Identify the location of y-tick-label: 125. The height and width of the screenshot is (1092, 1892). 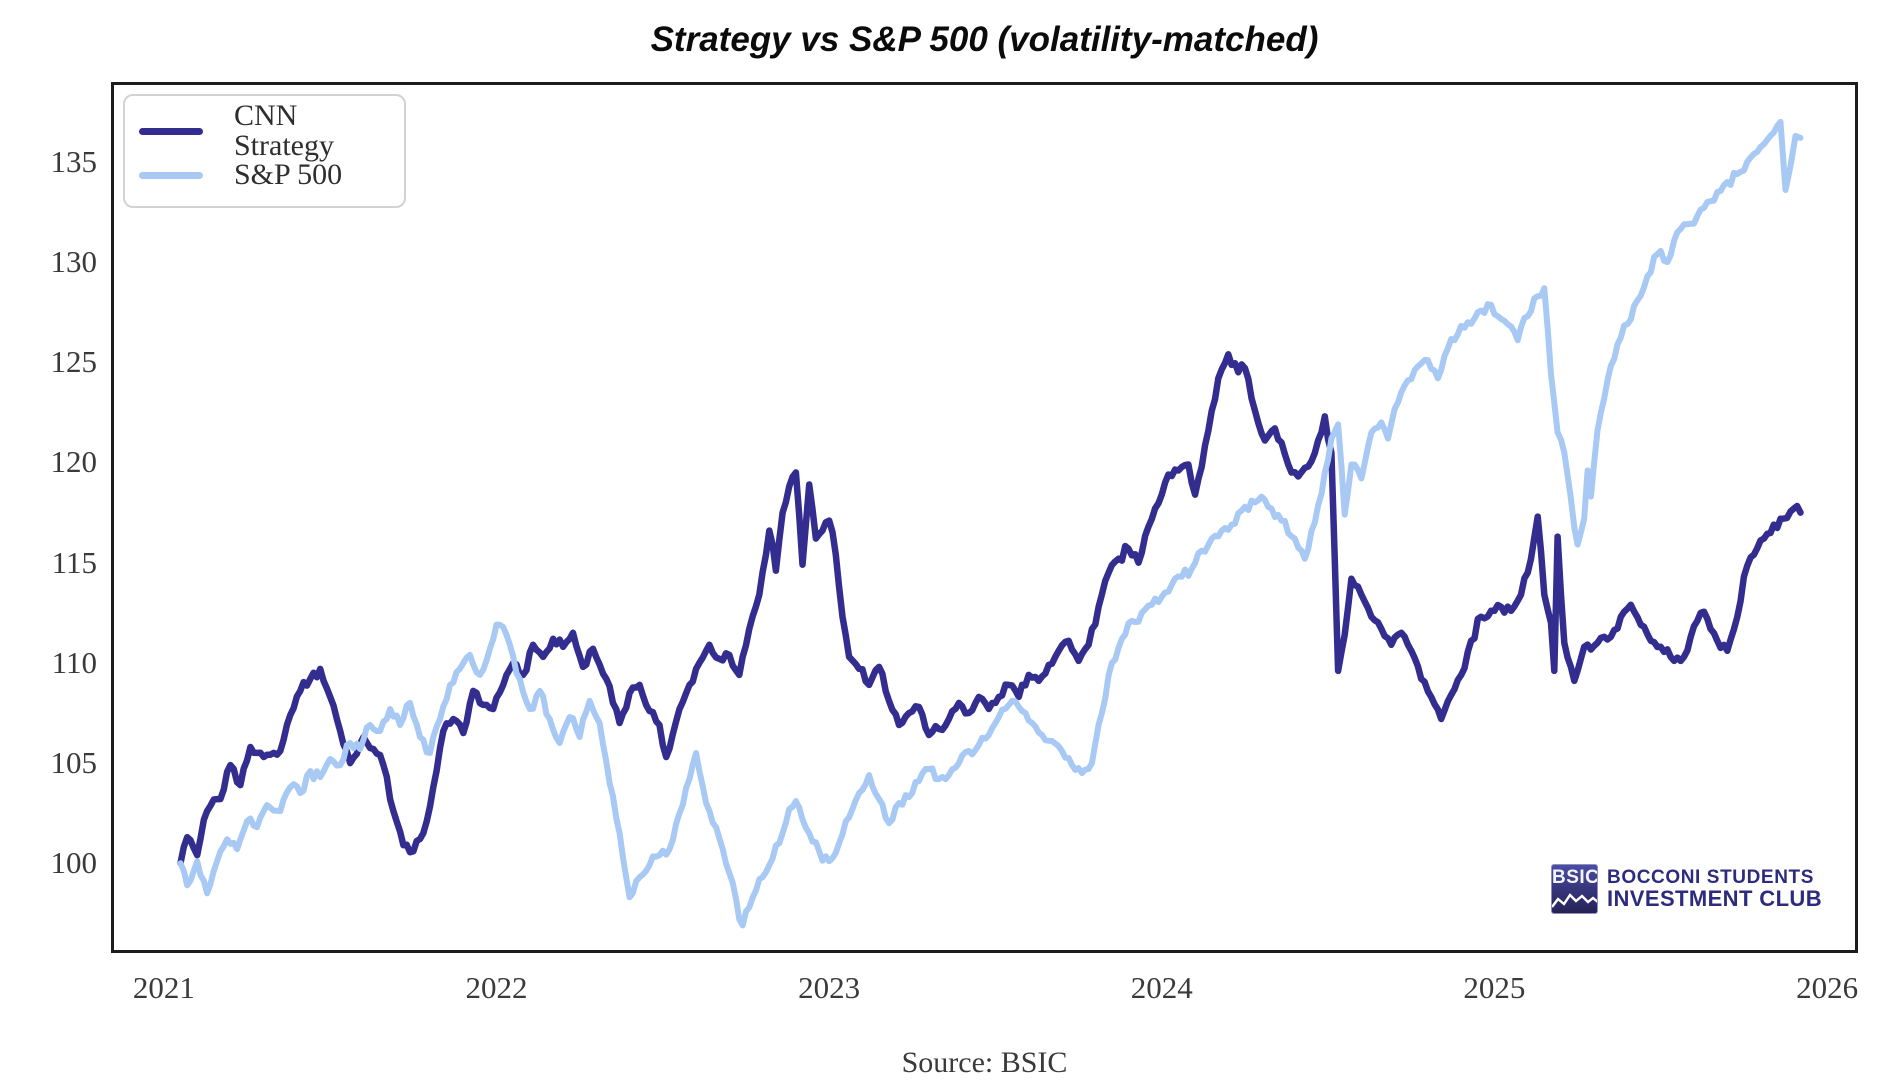
(74, 362).